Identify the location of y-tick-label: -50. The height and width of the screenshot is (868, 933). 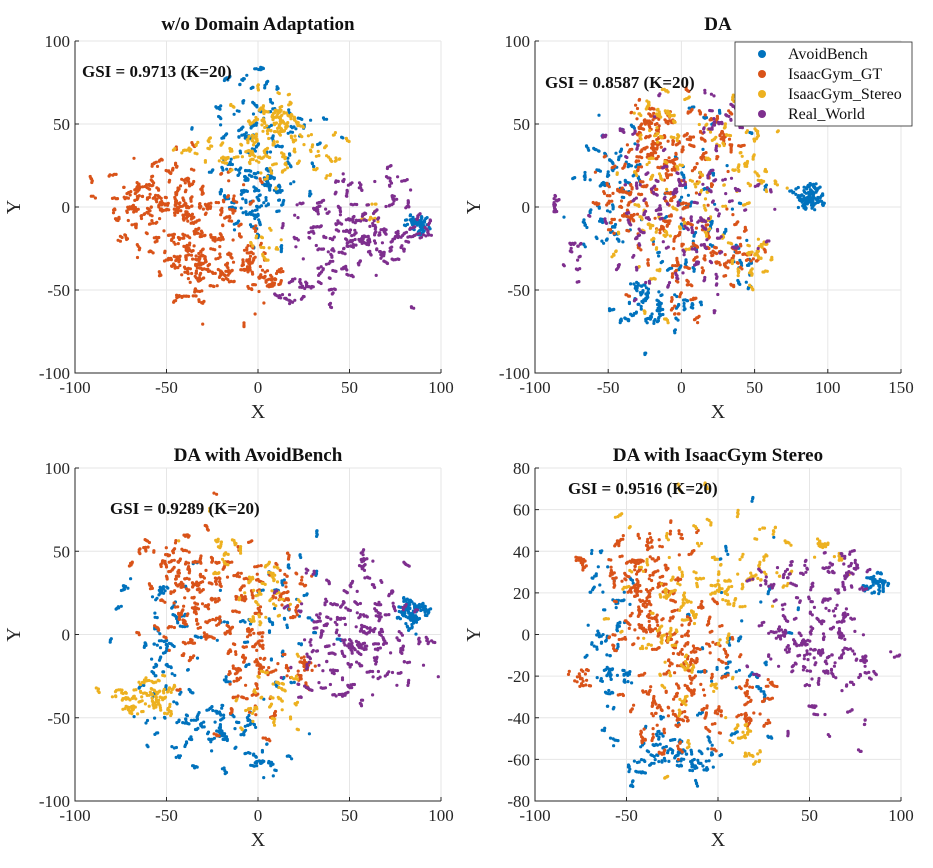
(518, 290).